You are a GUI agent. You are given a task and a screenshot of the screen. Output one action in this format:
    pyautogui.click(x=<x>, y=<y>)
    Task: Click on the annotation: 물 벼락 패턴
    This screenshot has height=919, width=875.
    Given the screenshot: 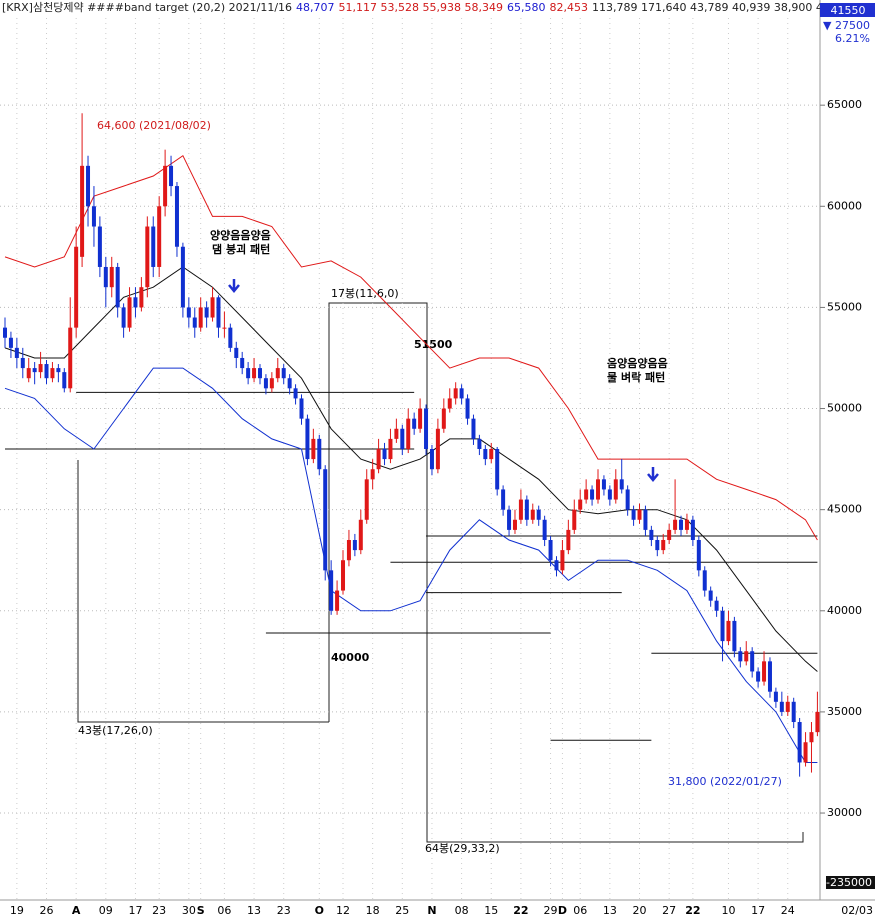 What is the action you would take?
    pyautogui.click(x=636, y=377)
    